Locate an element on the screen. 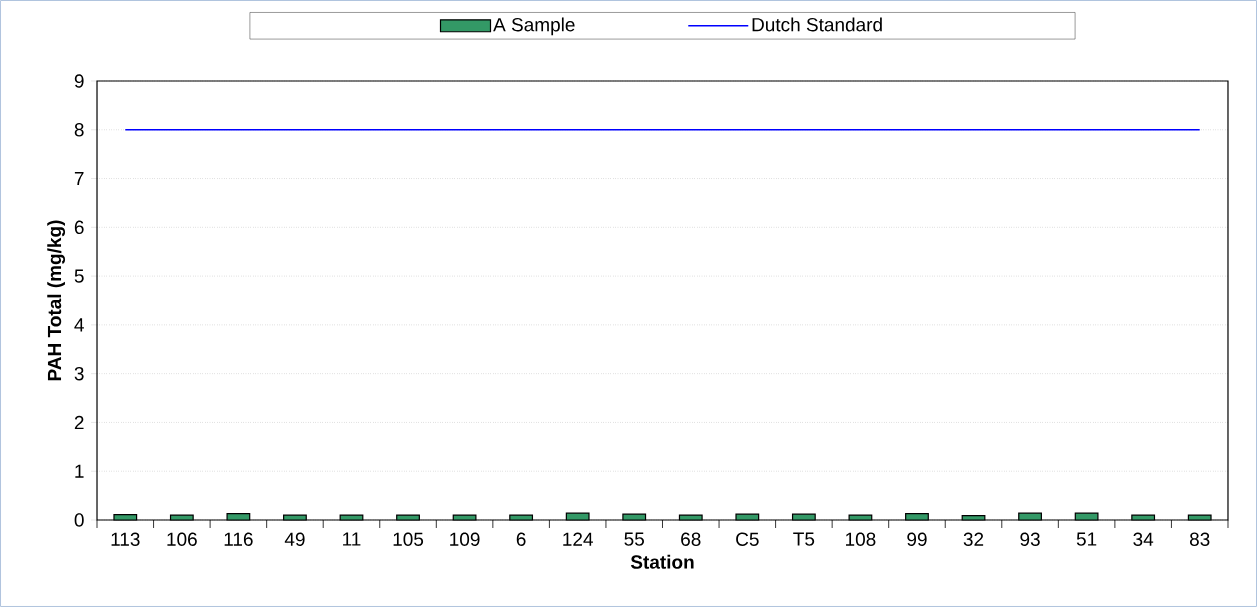  x-tick-label: C5 is located at coordinates (747, 539).